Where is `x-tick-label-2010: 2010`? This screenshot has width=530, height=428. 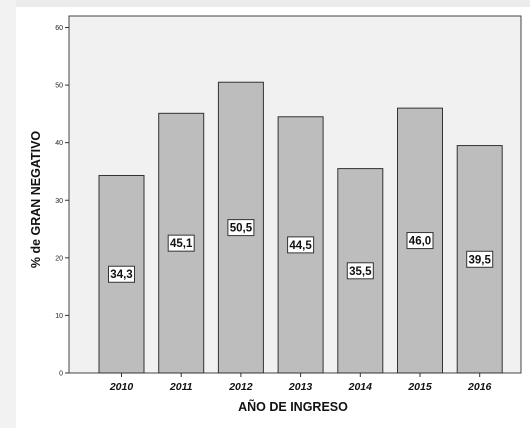 x-tick-label-2010: 2010 is located at coordinates (121, 387).